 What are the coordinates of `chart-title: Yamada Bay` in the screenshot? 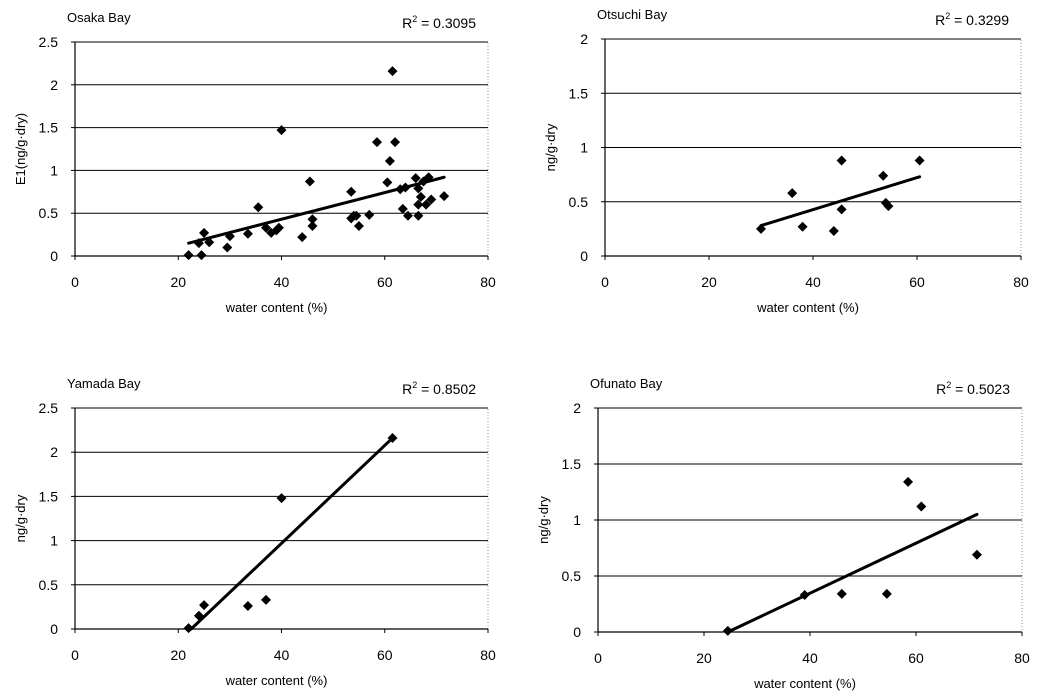 It's located at (104, 383).